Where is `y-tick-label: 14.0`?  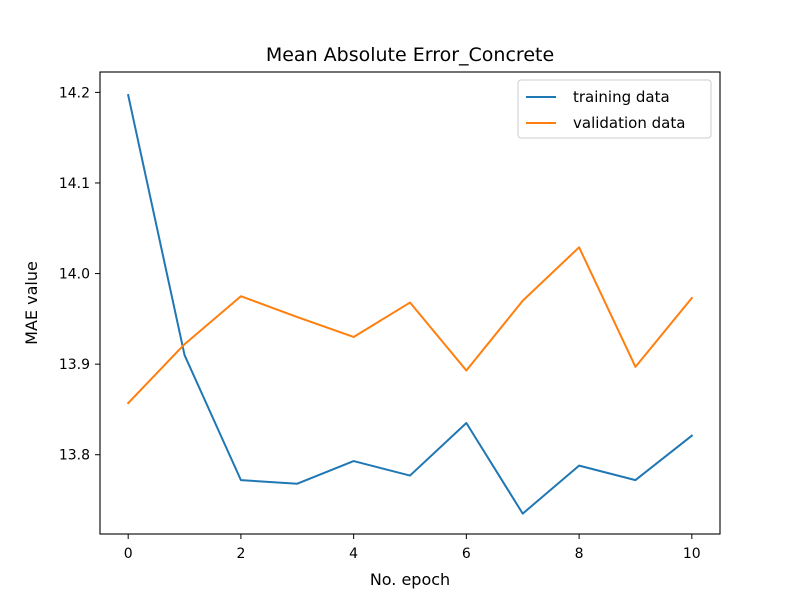
y-tick-label: 14.0 is located at coordinates (74, 275).